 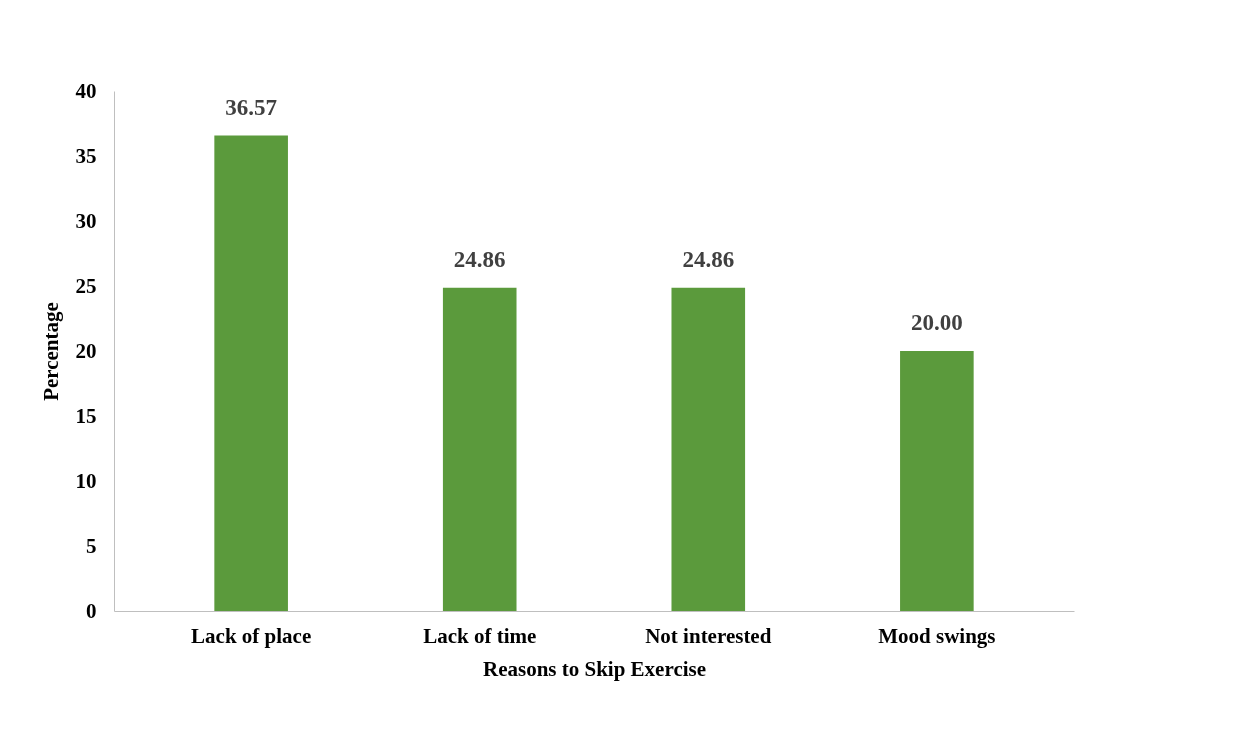 I want to click on x-tick-label: Not interested, so click(x=708, y=635).